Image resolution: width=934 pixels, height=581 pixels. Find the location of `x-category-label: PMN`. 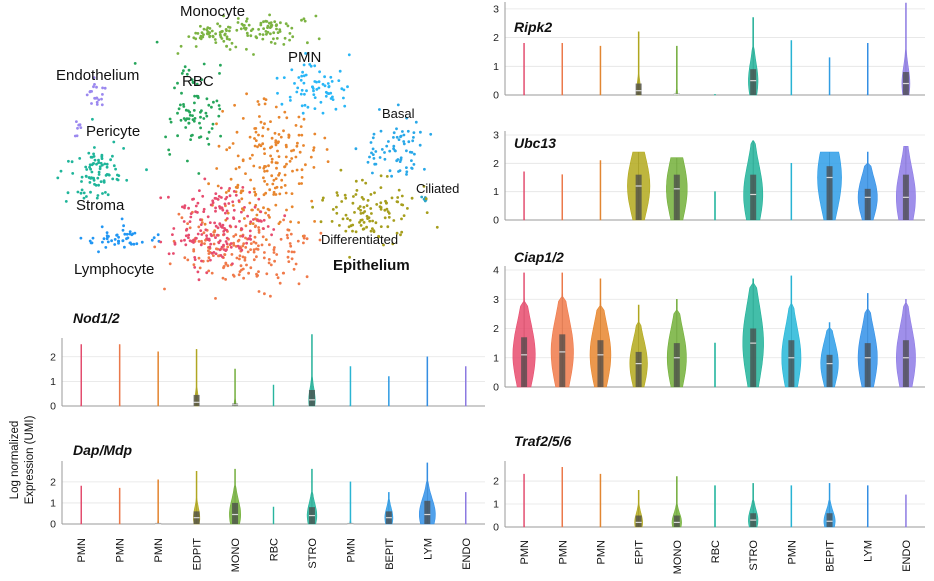

x-category-label: PMN is located at coordinates (525, 552).